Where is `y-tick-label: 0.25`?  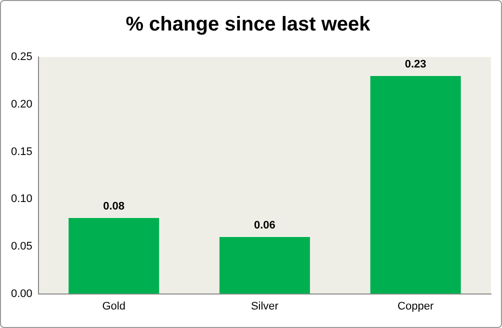 y-tick-label: 0.25 is located at coordinates (21, 57).